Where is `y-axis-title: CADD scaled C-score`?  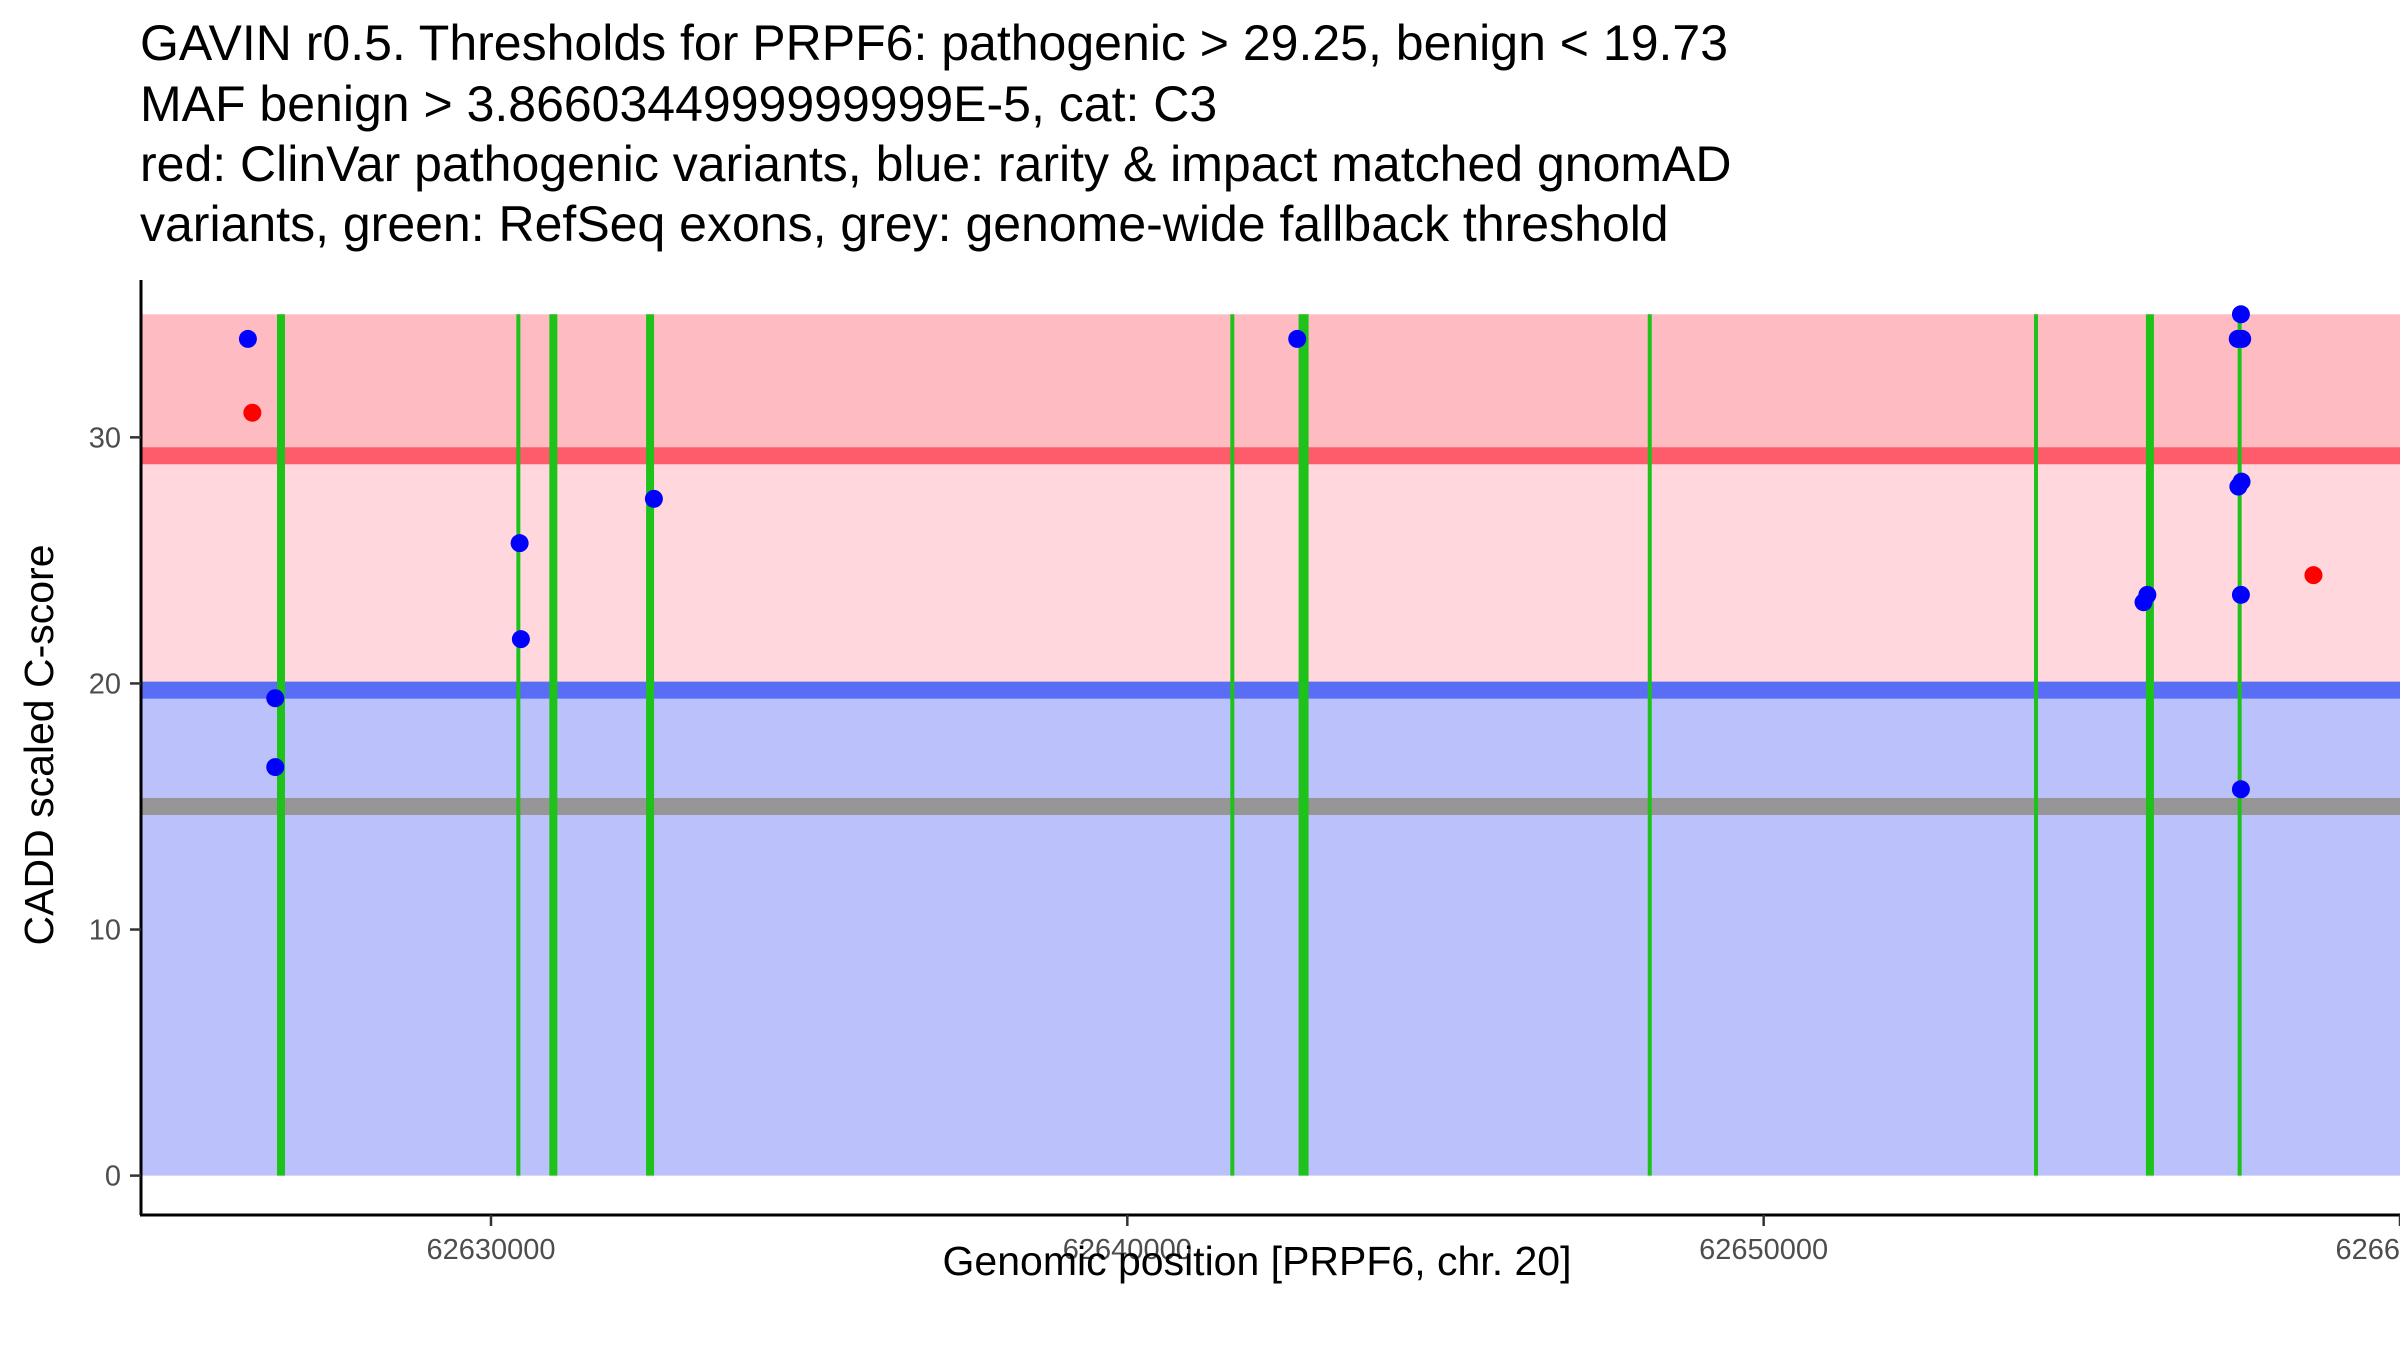 y-axis-title: CADD scaled C-score is located at coordinates (39, 745).